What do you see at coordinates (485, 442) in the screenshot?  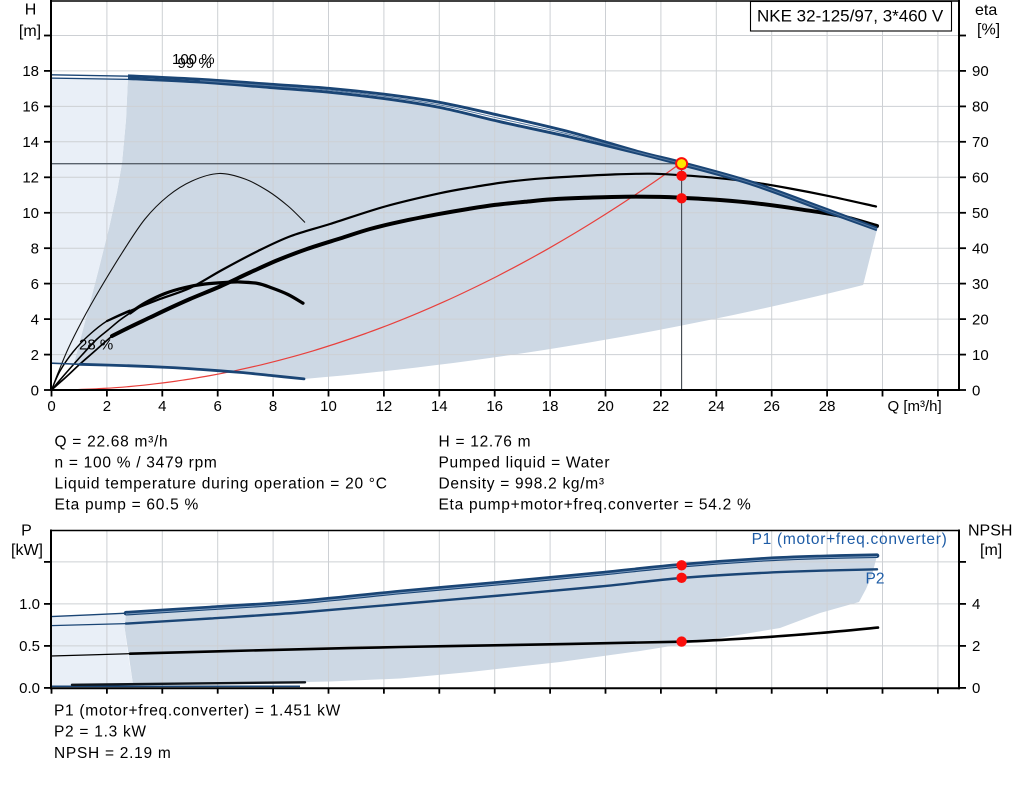 I see `svg-text: H = 12.76 m` at bounding box center [485, 442].